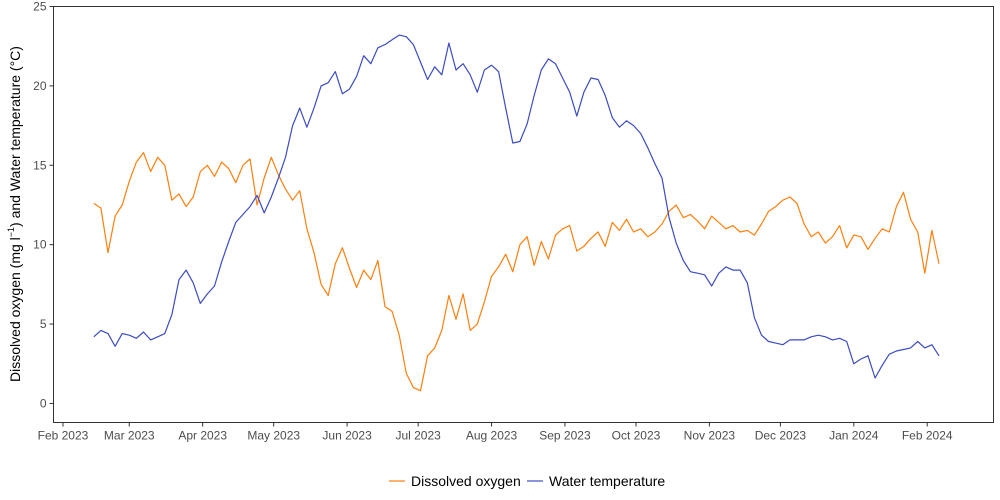  Describe the element at coordinates (202, 436) in the screenshot. I see `x-tick-label-2: Apr 2023` at that location.